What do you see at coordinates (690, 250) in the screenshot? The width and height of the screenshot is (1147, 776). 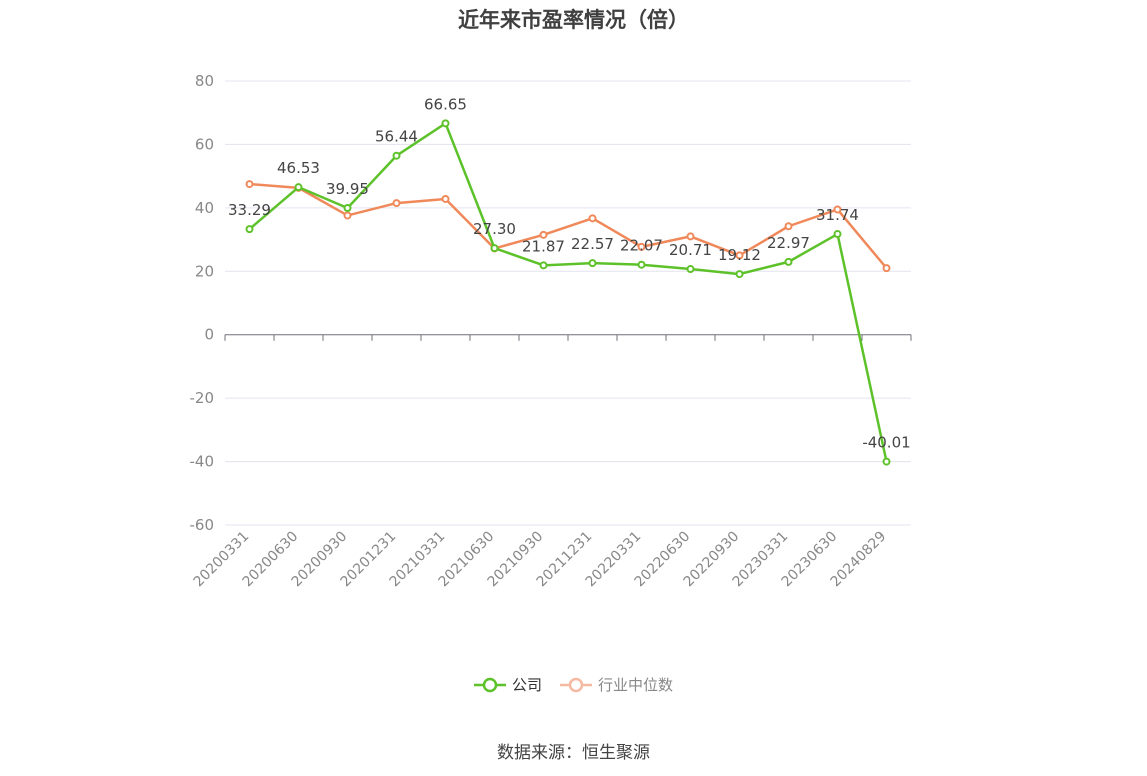 I see `data-label: 20.71` at bounding box center [690, 250].